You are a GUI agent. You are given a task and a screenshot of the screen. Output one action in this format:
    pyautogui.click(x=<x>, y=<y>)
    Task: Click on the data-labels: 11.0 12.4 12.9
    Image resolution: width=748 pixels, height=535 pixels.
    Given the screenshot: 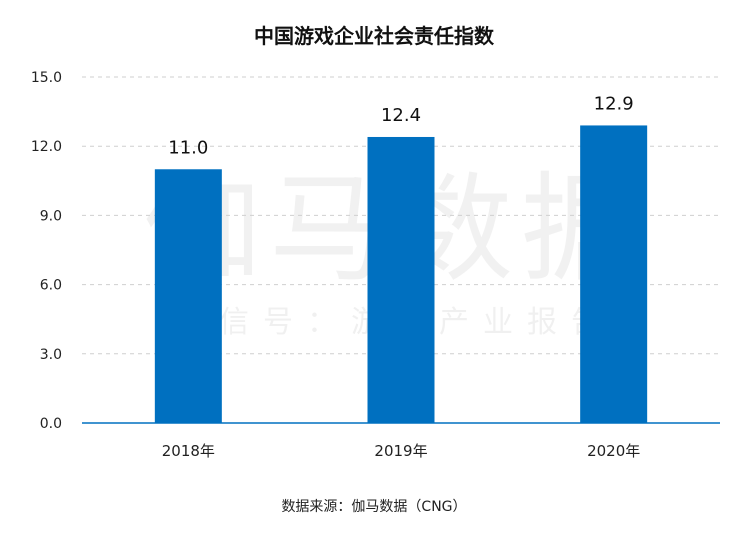 What is the action you would take?
    pyautogui.click(x=400, y=125)
    